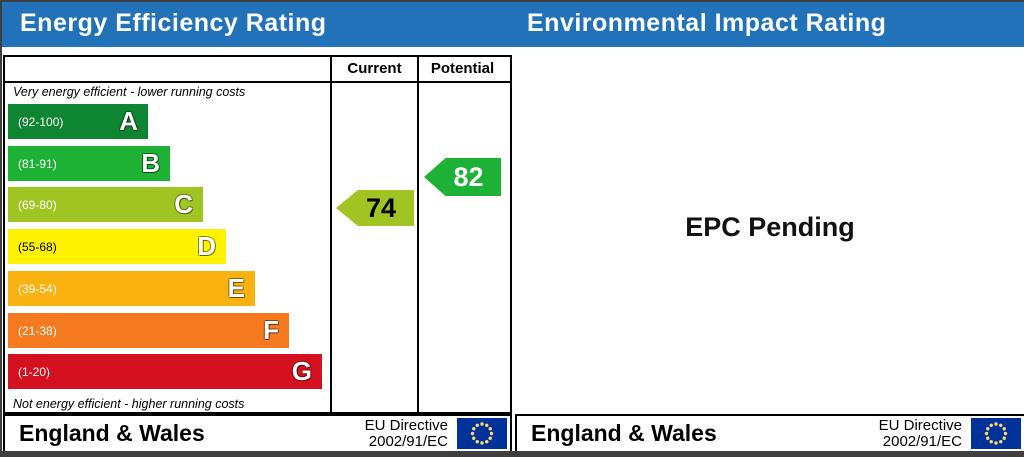  Describe the element at coordinates (381, 207) in the screenshot. I see `current-rating-value: 74` at that location.